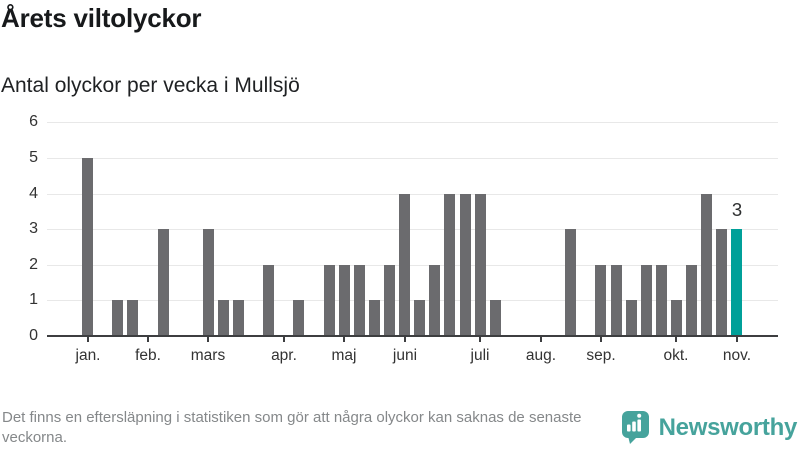 This screenshot has width=800, height=450. Describe the element at coordinates (33, 193) in the screenshot. I see `y-tick-label: 4` at that location.